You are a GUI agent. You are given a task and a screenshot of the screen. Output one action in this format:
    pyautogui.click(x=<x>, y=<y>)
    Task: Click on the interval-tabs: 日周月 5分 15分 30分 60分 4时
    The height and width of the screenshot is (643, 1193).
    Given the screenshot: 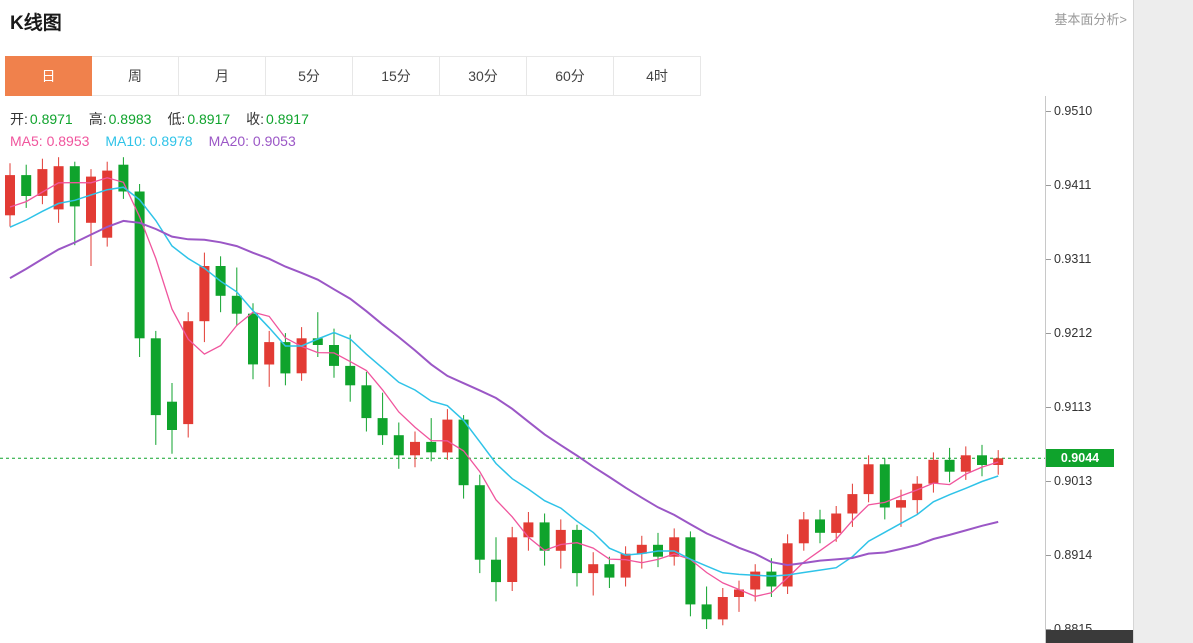 What is the action you would take?
    pyautogui.click(x=566, y=76)
    